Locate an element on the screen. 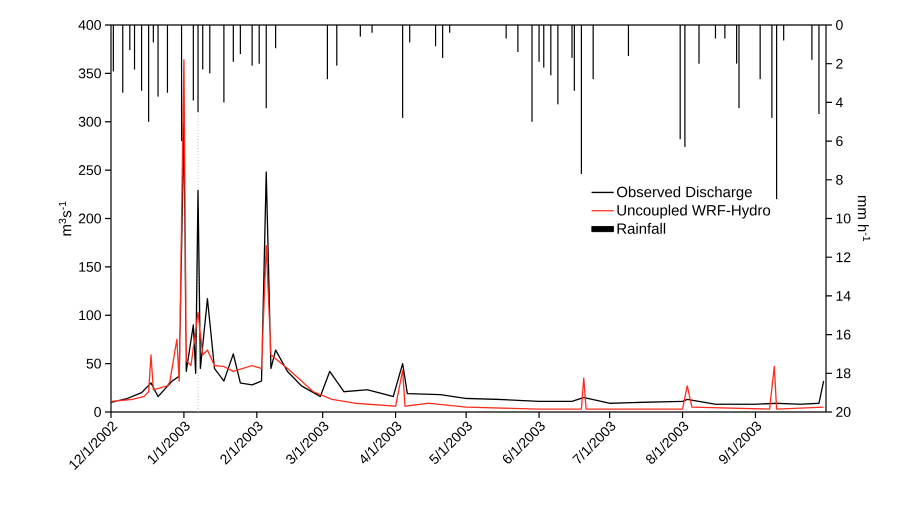 Image resolution: width=908 pixels, height=513 pixels. y2-tick-label: 16 is located at coordinates (843, 335).